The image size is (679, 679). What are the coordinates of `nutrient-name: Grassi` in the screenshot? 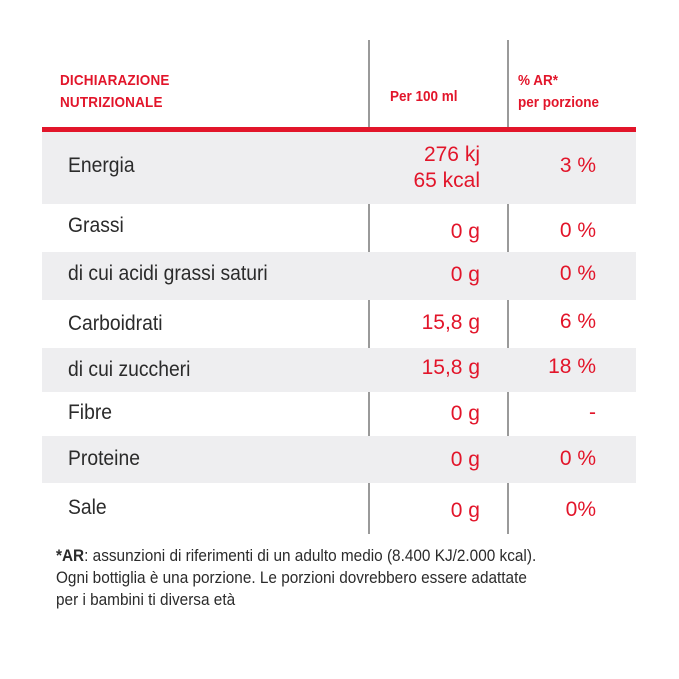 It's located at (96, 225).